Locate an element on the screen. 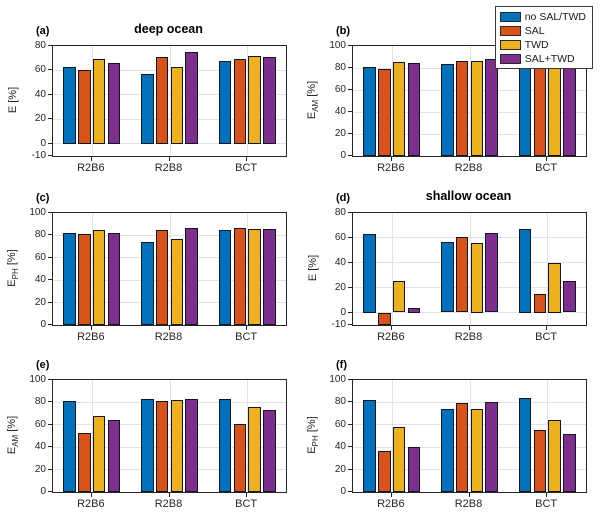 The height and width of the screenshot is (515, 600). legend-label: no SAL/TWD is located at coordinates (555, 16).